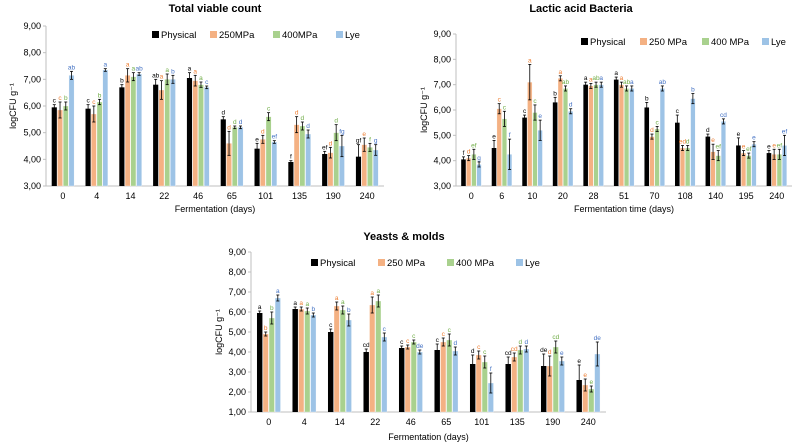 This screenshot has height=447, width=806. I want to click on x-axis-label: Fermentation time (days), so click(624, 209).